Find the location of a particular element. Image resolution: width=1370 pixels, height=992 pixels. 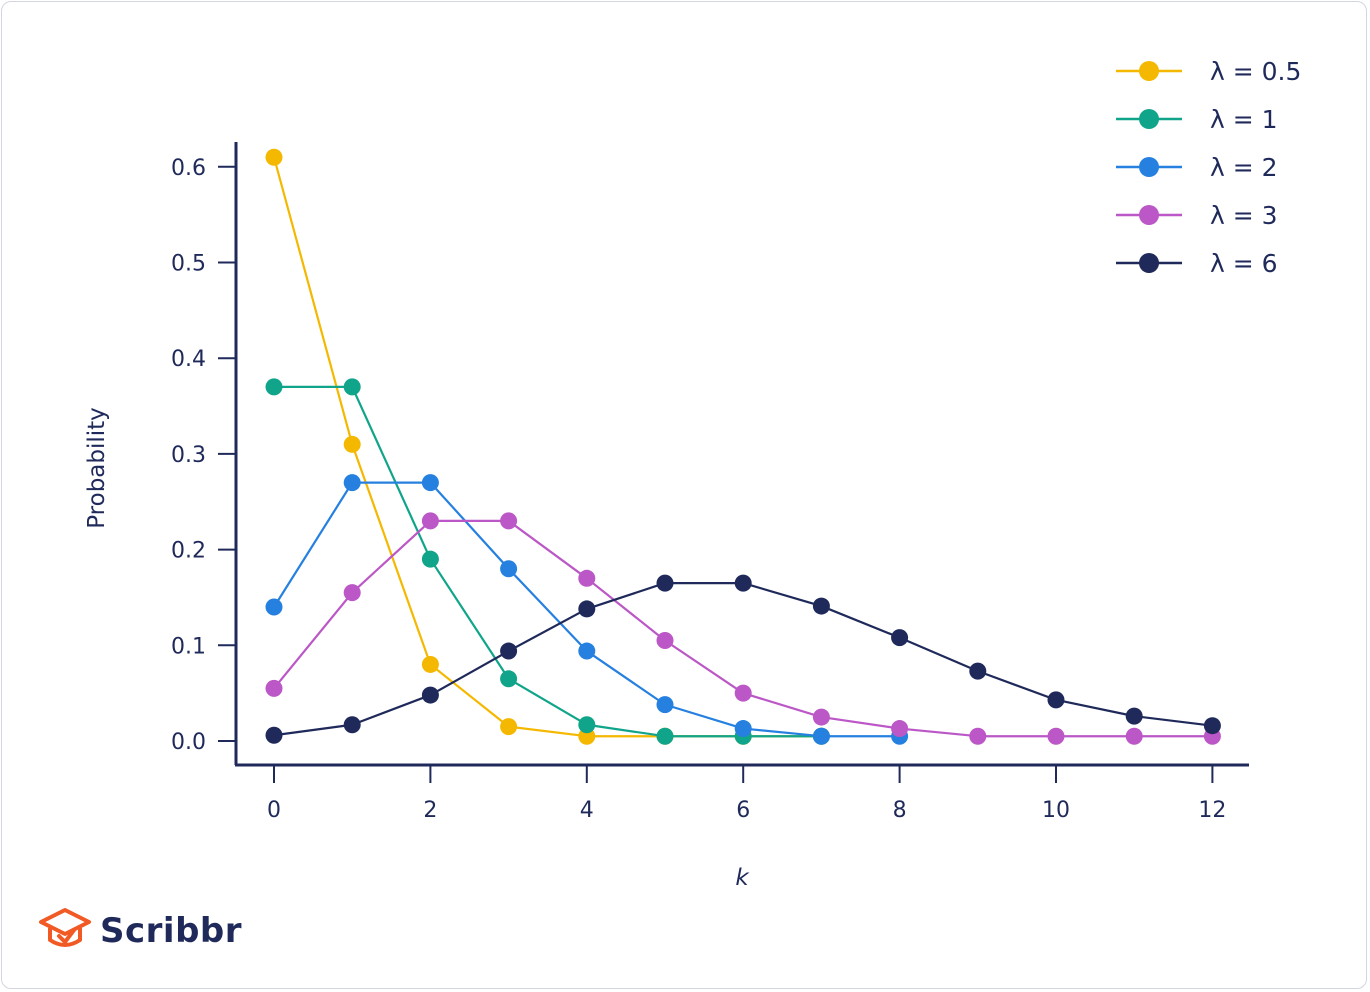

y-tick-label: 0.0 is located at coordinates (188, 742).